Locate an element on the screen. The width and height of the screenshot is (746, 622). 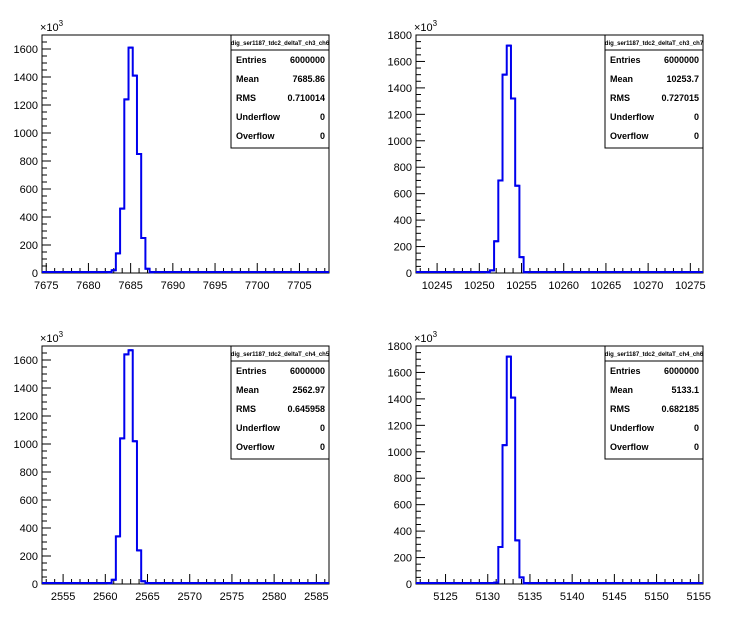
x-tick-label: 7705 is located at coordinates (299, 286).